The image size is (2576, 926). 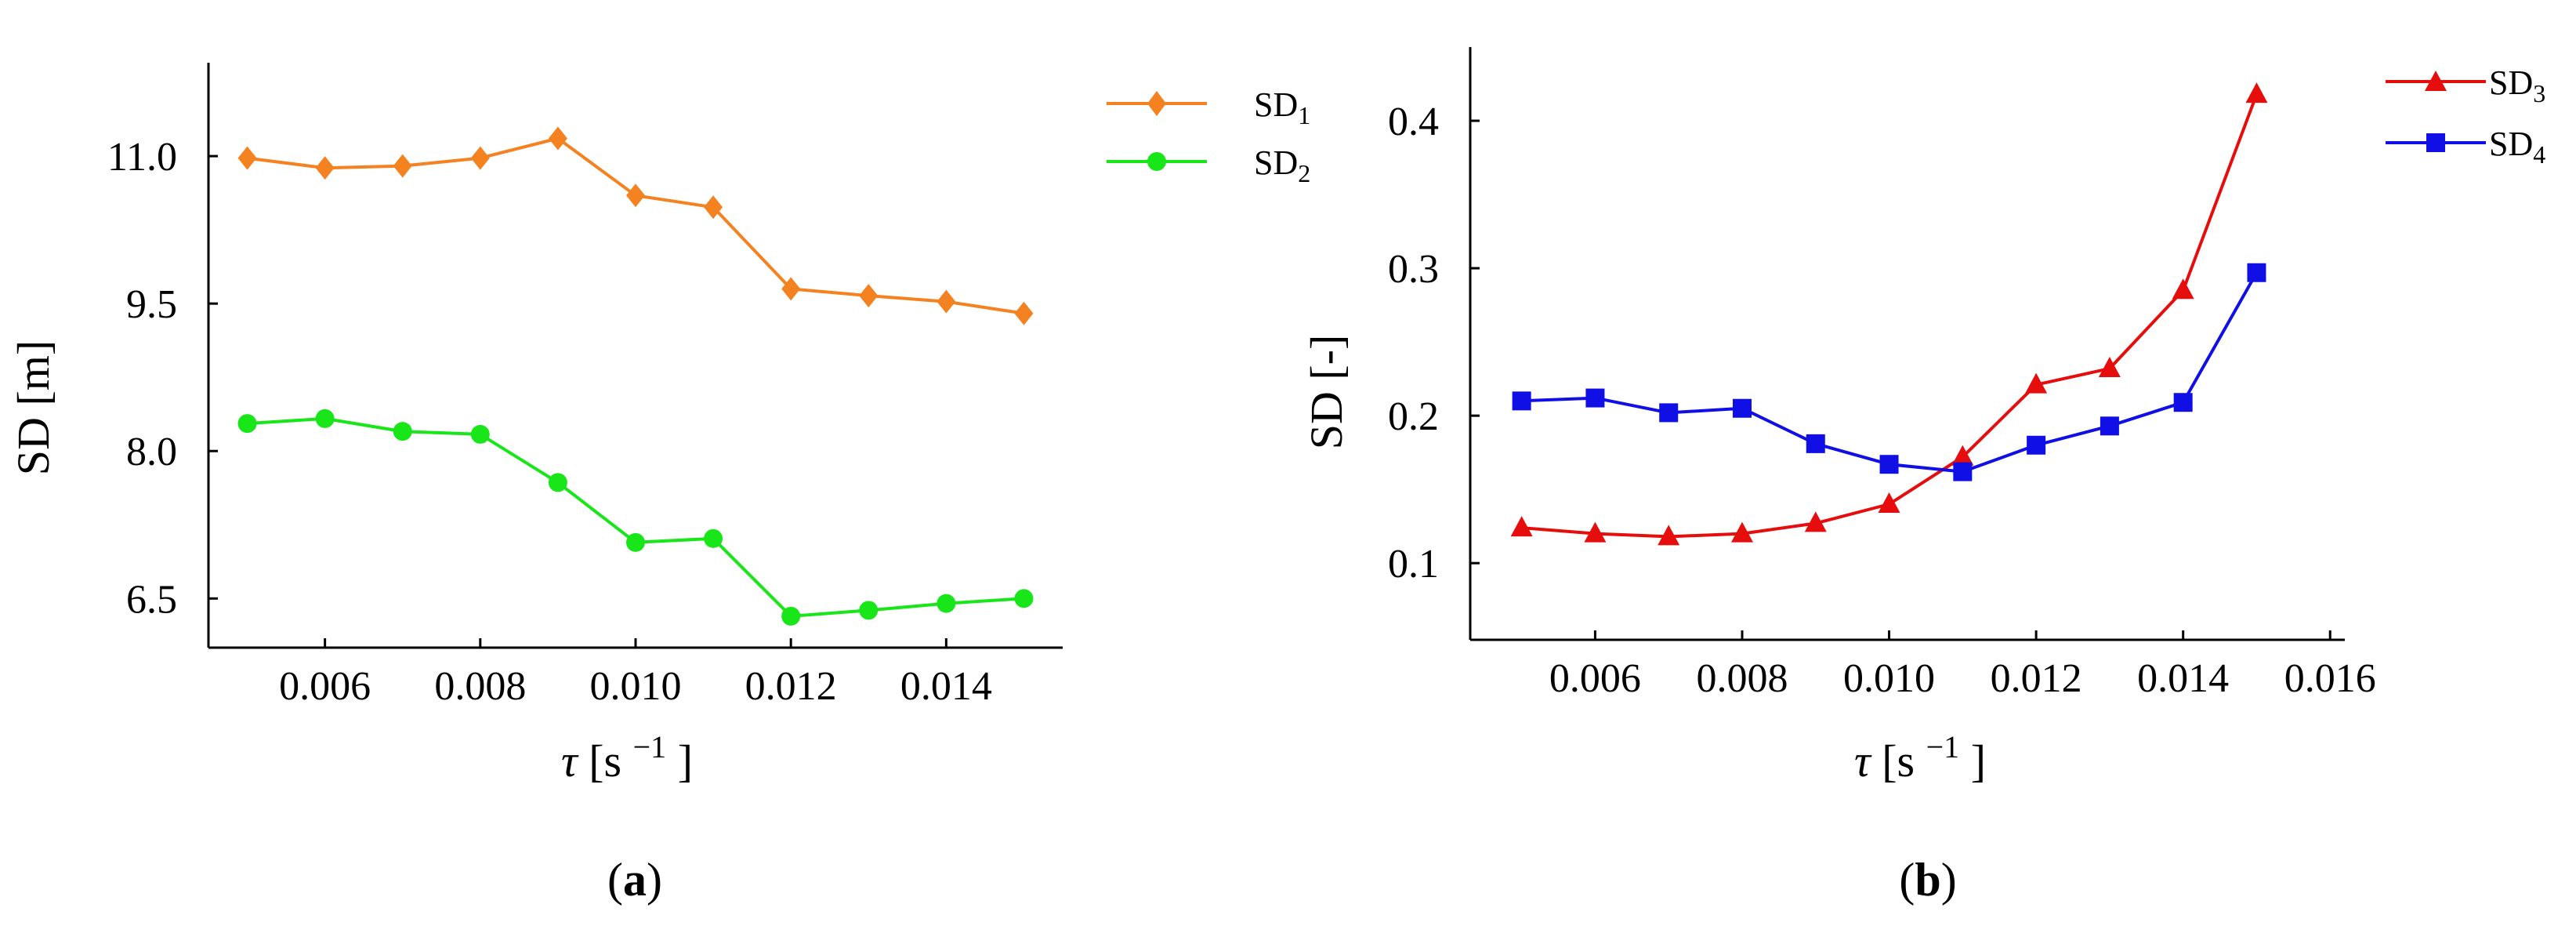 What do you see at coordinates (151, 599) in the screenshot?
I see `y-tick-label: 6.5` at bounding box center [151, 599].